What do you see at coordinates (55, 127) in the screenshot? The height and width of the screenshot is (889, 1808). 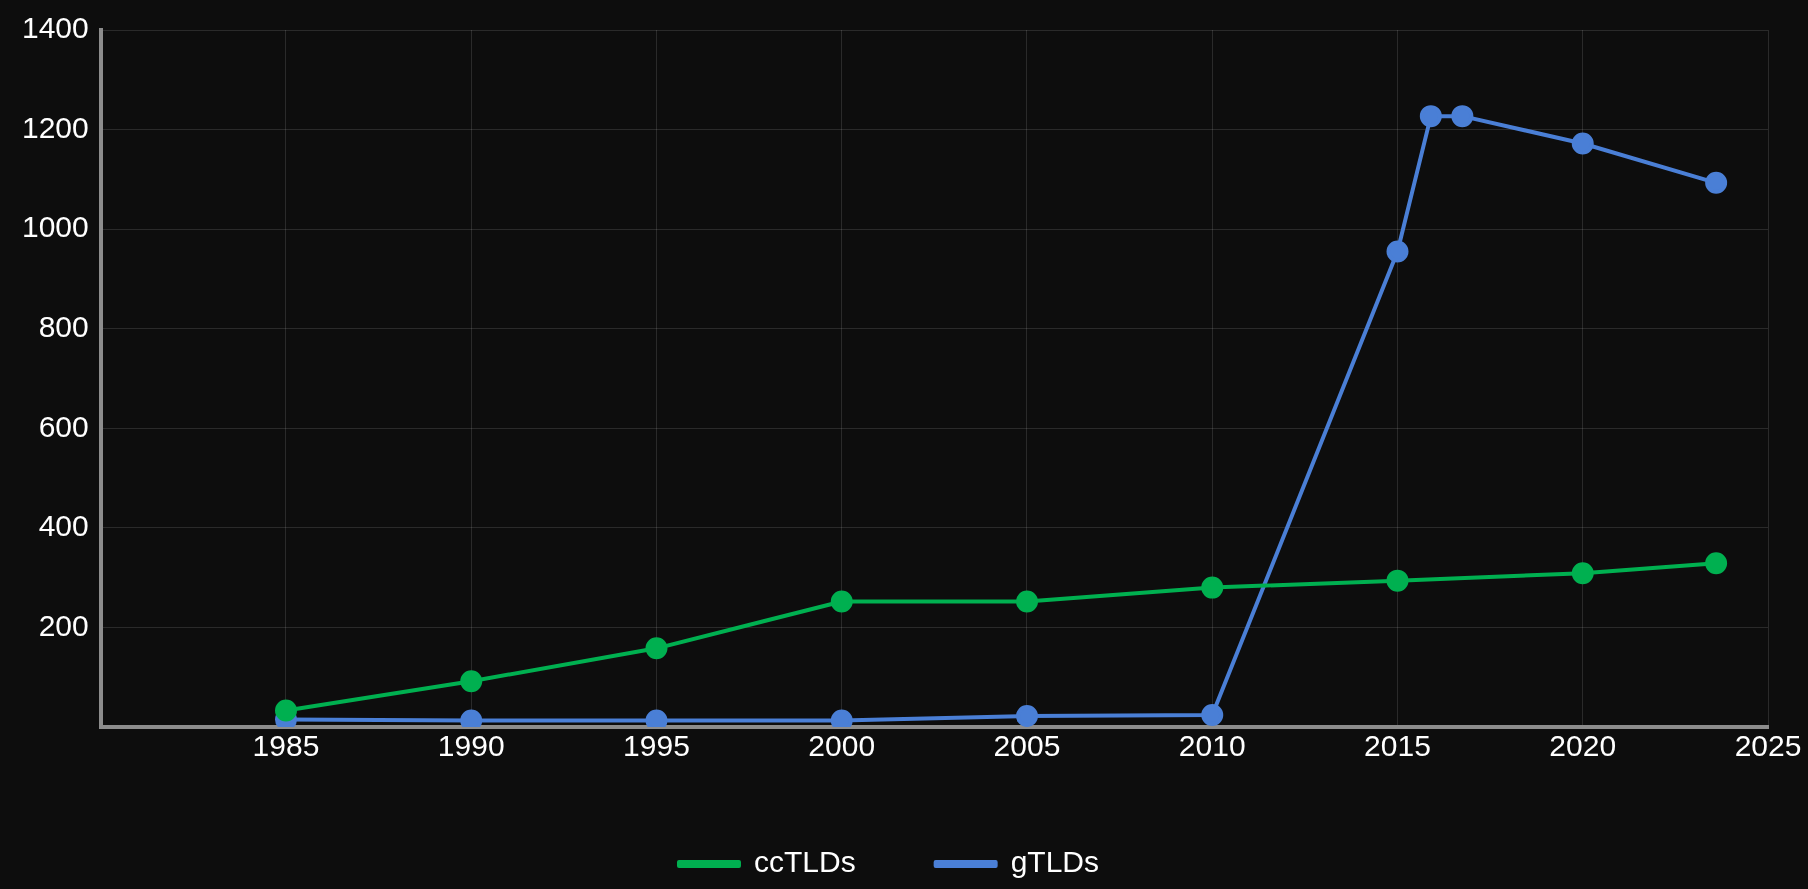 I see `y-tick-label: 1200` at bounding box center [55, 127].